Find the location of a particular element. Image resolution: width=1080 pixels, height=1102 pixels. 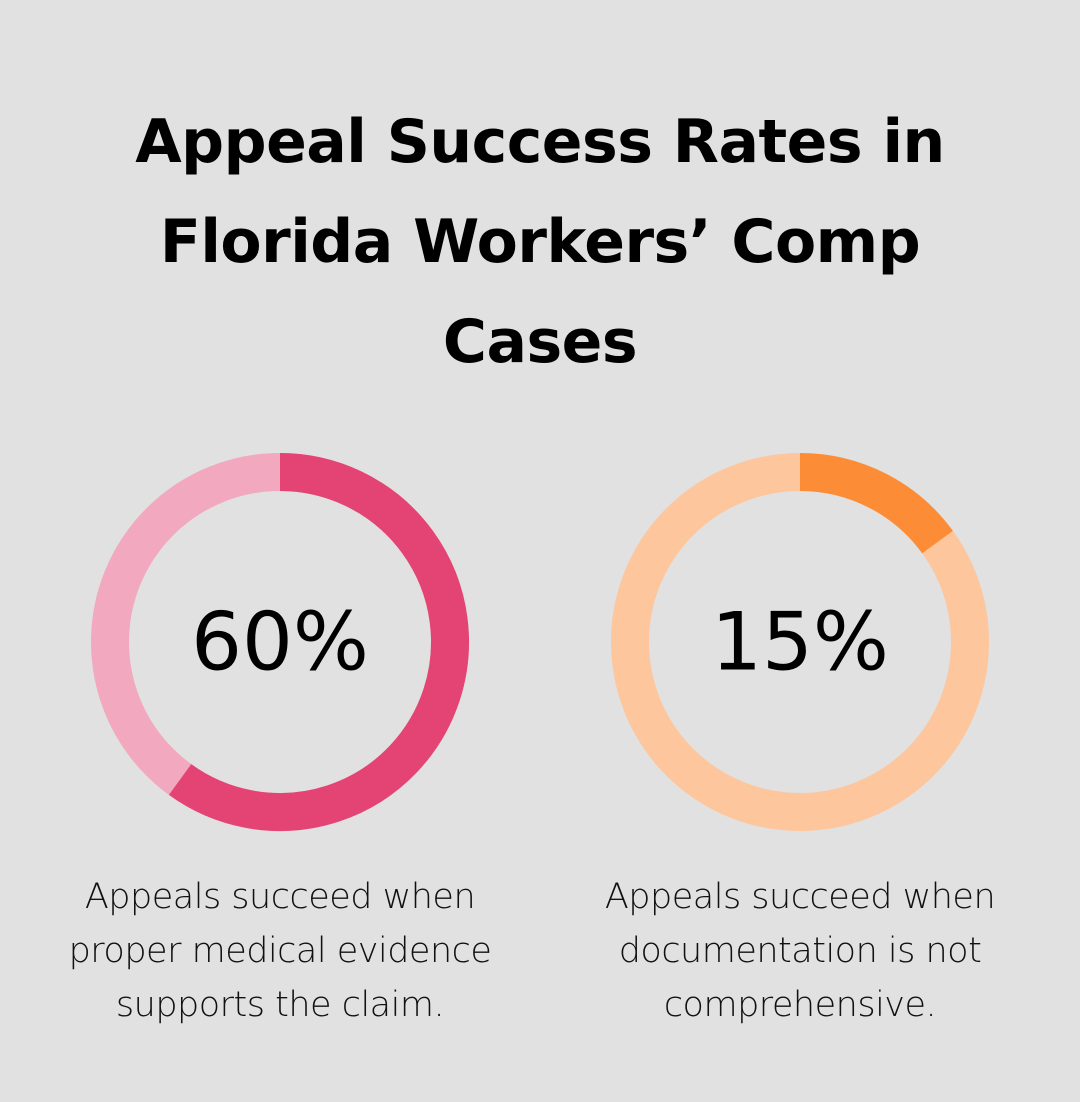

donut-value-label: 60% is located at coordinates (280, 642).